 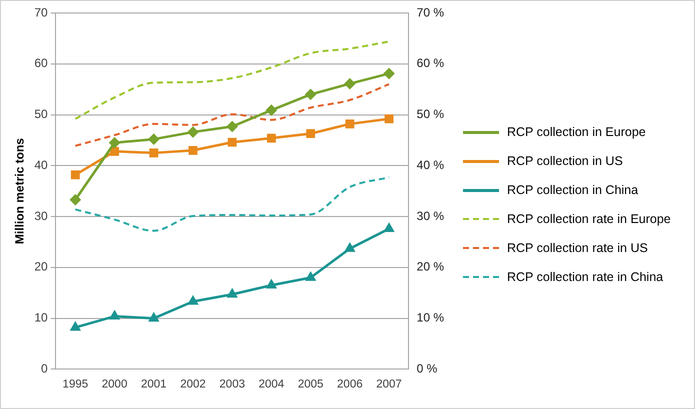 I want to click on y-axis-title: Million metric tons, so click(x=19, y=191).